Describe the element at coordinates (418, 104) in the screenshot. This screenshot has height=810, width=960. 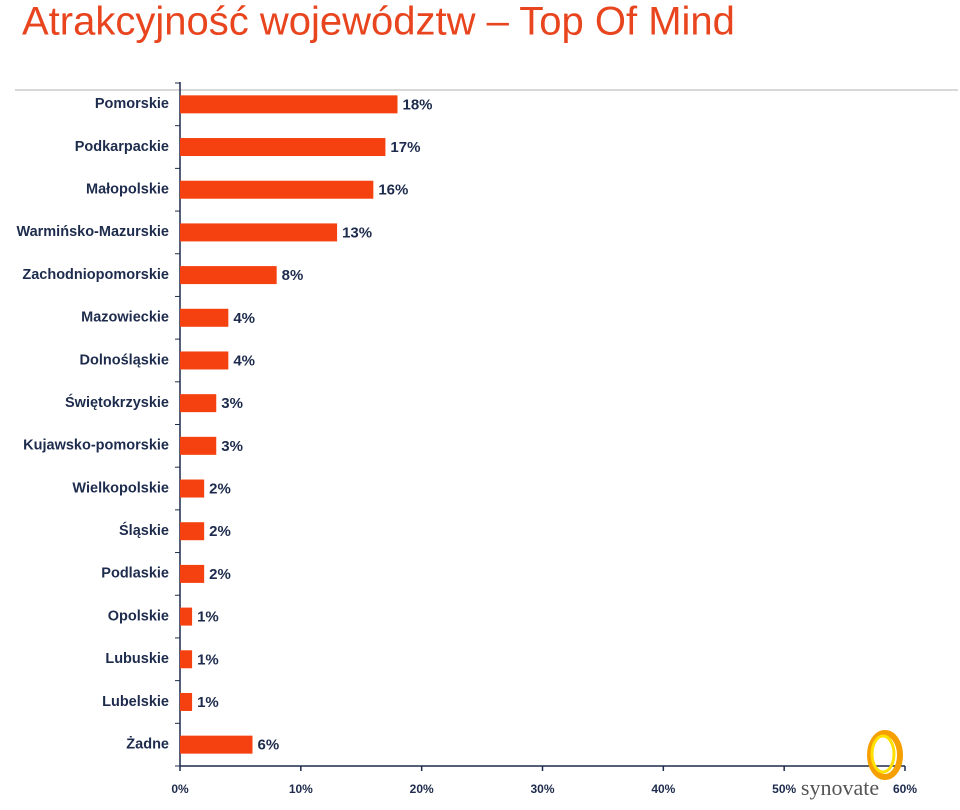
I see `value-label: 18%` at that location.